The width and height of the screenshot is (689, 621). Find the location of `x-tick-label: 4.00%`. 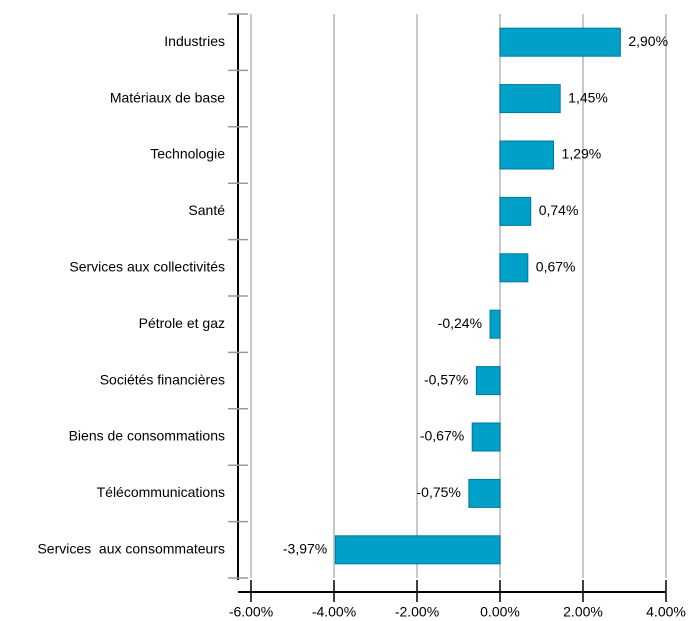

x-tick-label: 4.00% is located at coordinates (666, 612).